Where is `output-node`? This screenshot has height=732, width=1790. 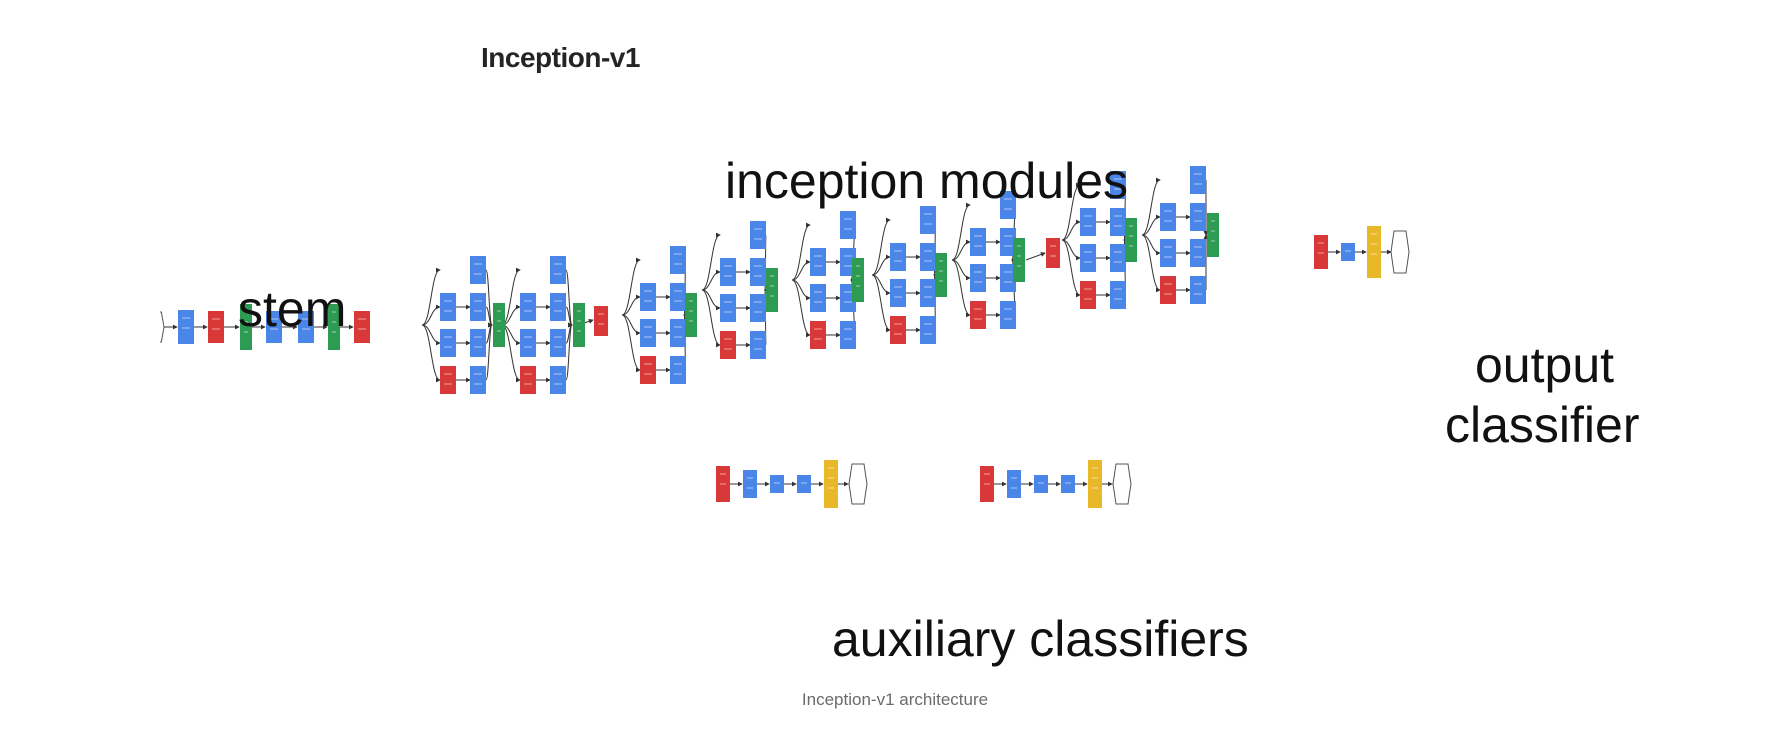
output-node is located at coordinates (1400, 252).